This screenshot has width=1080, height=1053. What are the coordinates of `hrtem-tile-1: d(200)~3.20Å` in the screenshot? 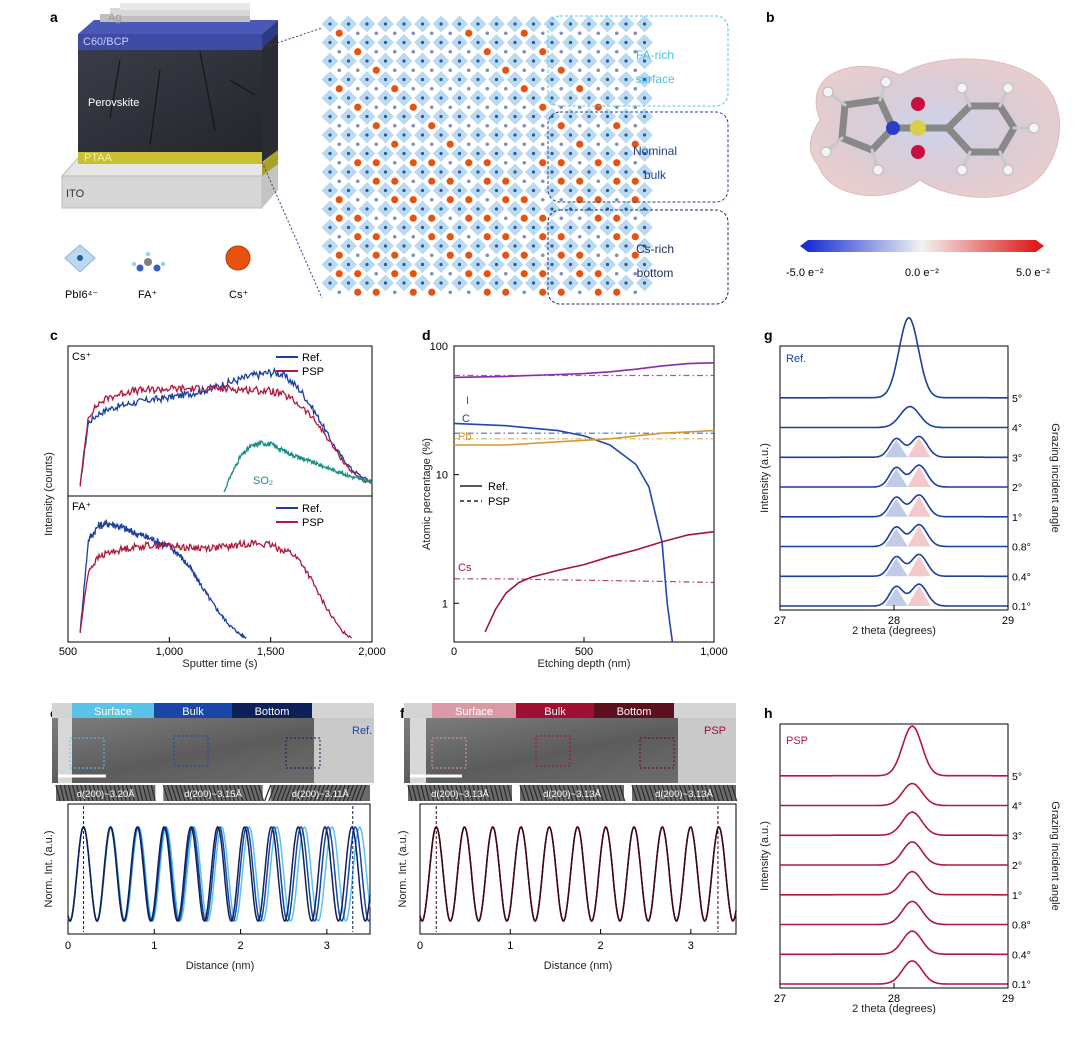 It's located at (105, 793).